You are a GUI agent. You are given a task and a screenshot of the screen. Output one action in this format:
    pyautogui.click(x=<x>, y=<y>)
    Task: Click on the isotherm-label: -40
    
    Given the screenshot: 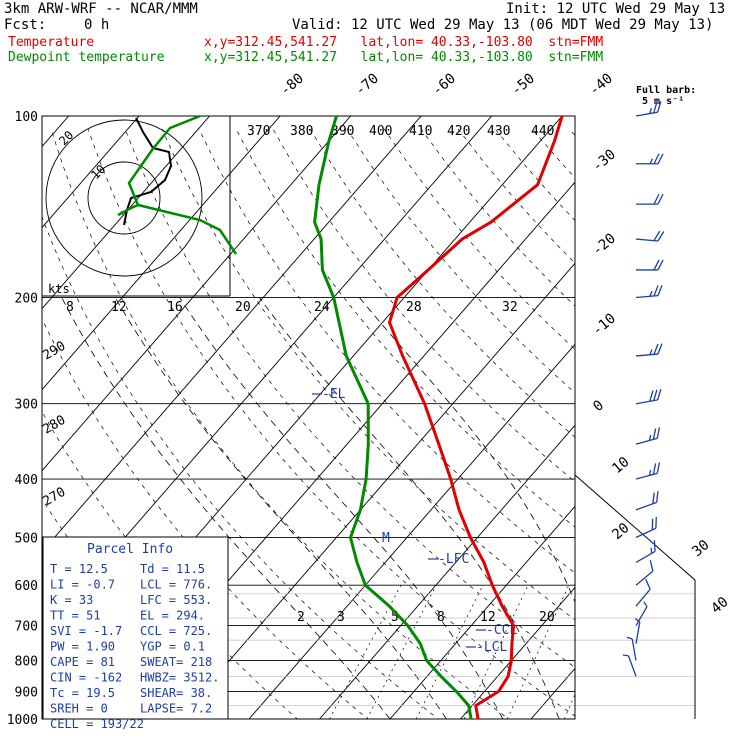 What is the action you would take?
    pyautogui.click(x=601, y=85)
    